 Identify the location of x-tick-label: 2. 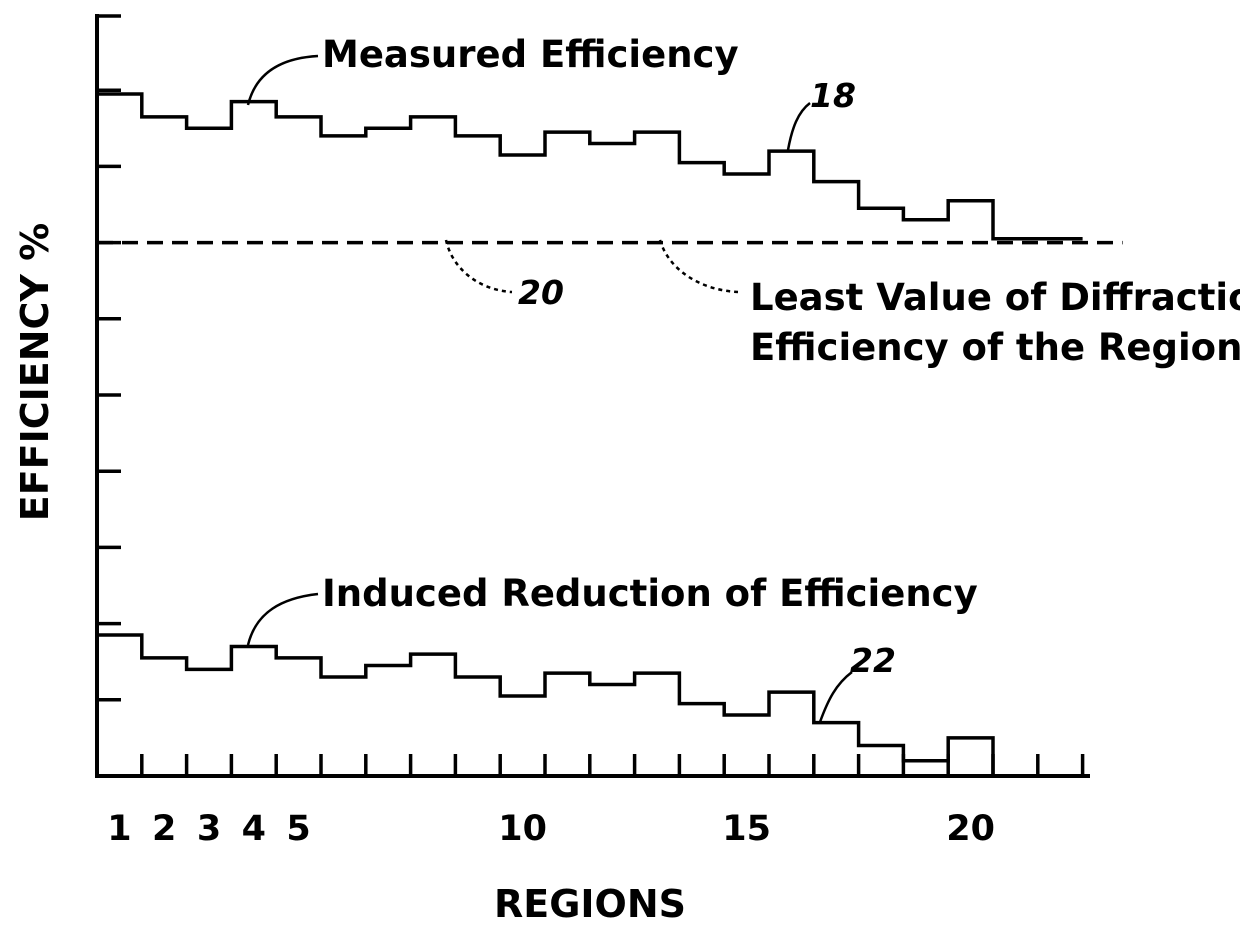
(164, 829).